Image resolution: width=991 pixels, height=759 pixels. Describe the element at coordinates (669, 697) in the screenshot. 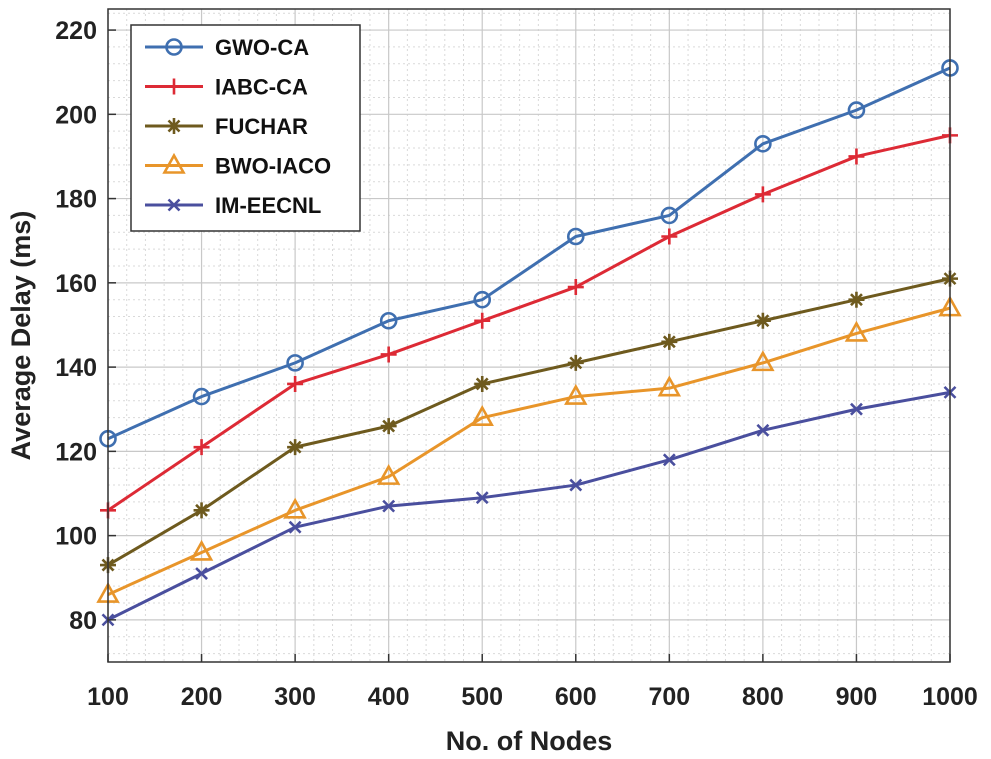

I see `x-tick-label: 700` at that location.